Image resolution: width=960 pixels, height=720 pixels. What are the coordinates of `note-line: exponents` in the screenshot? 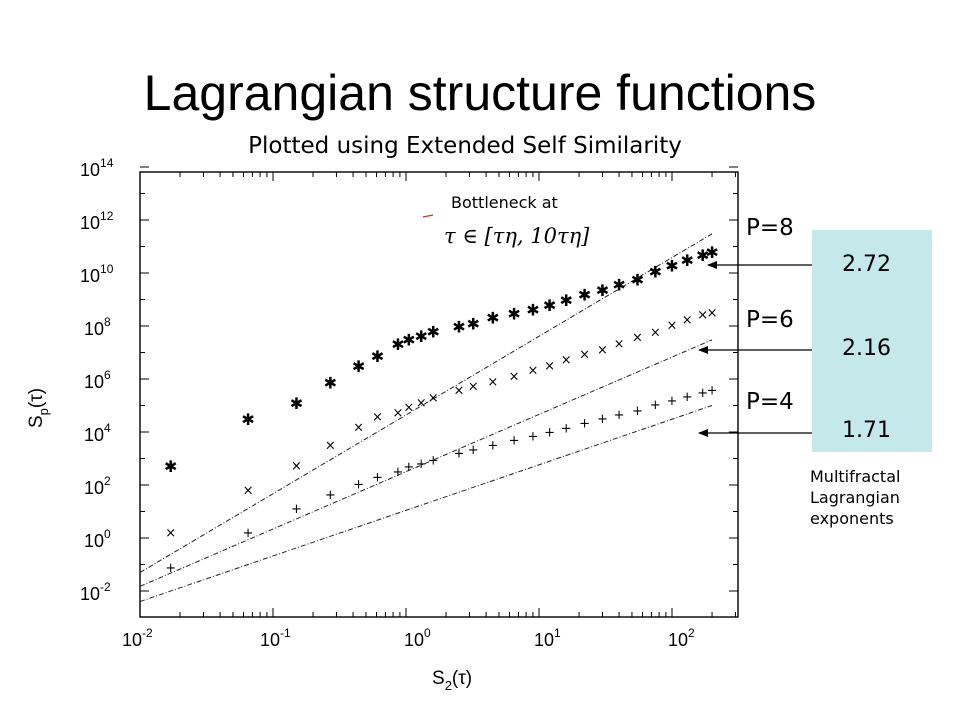 It's located at (852, 518).